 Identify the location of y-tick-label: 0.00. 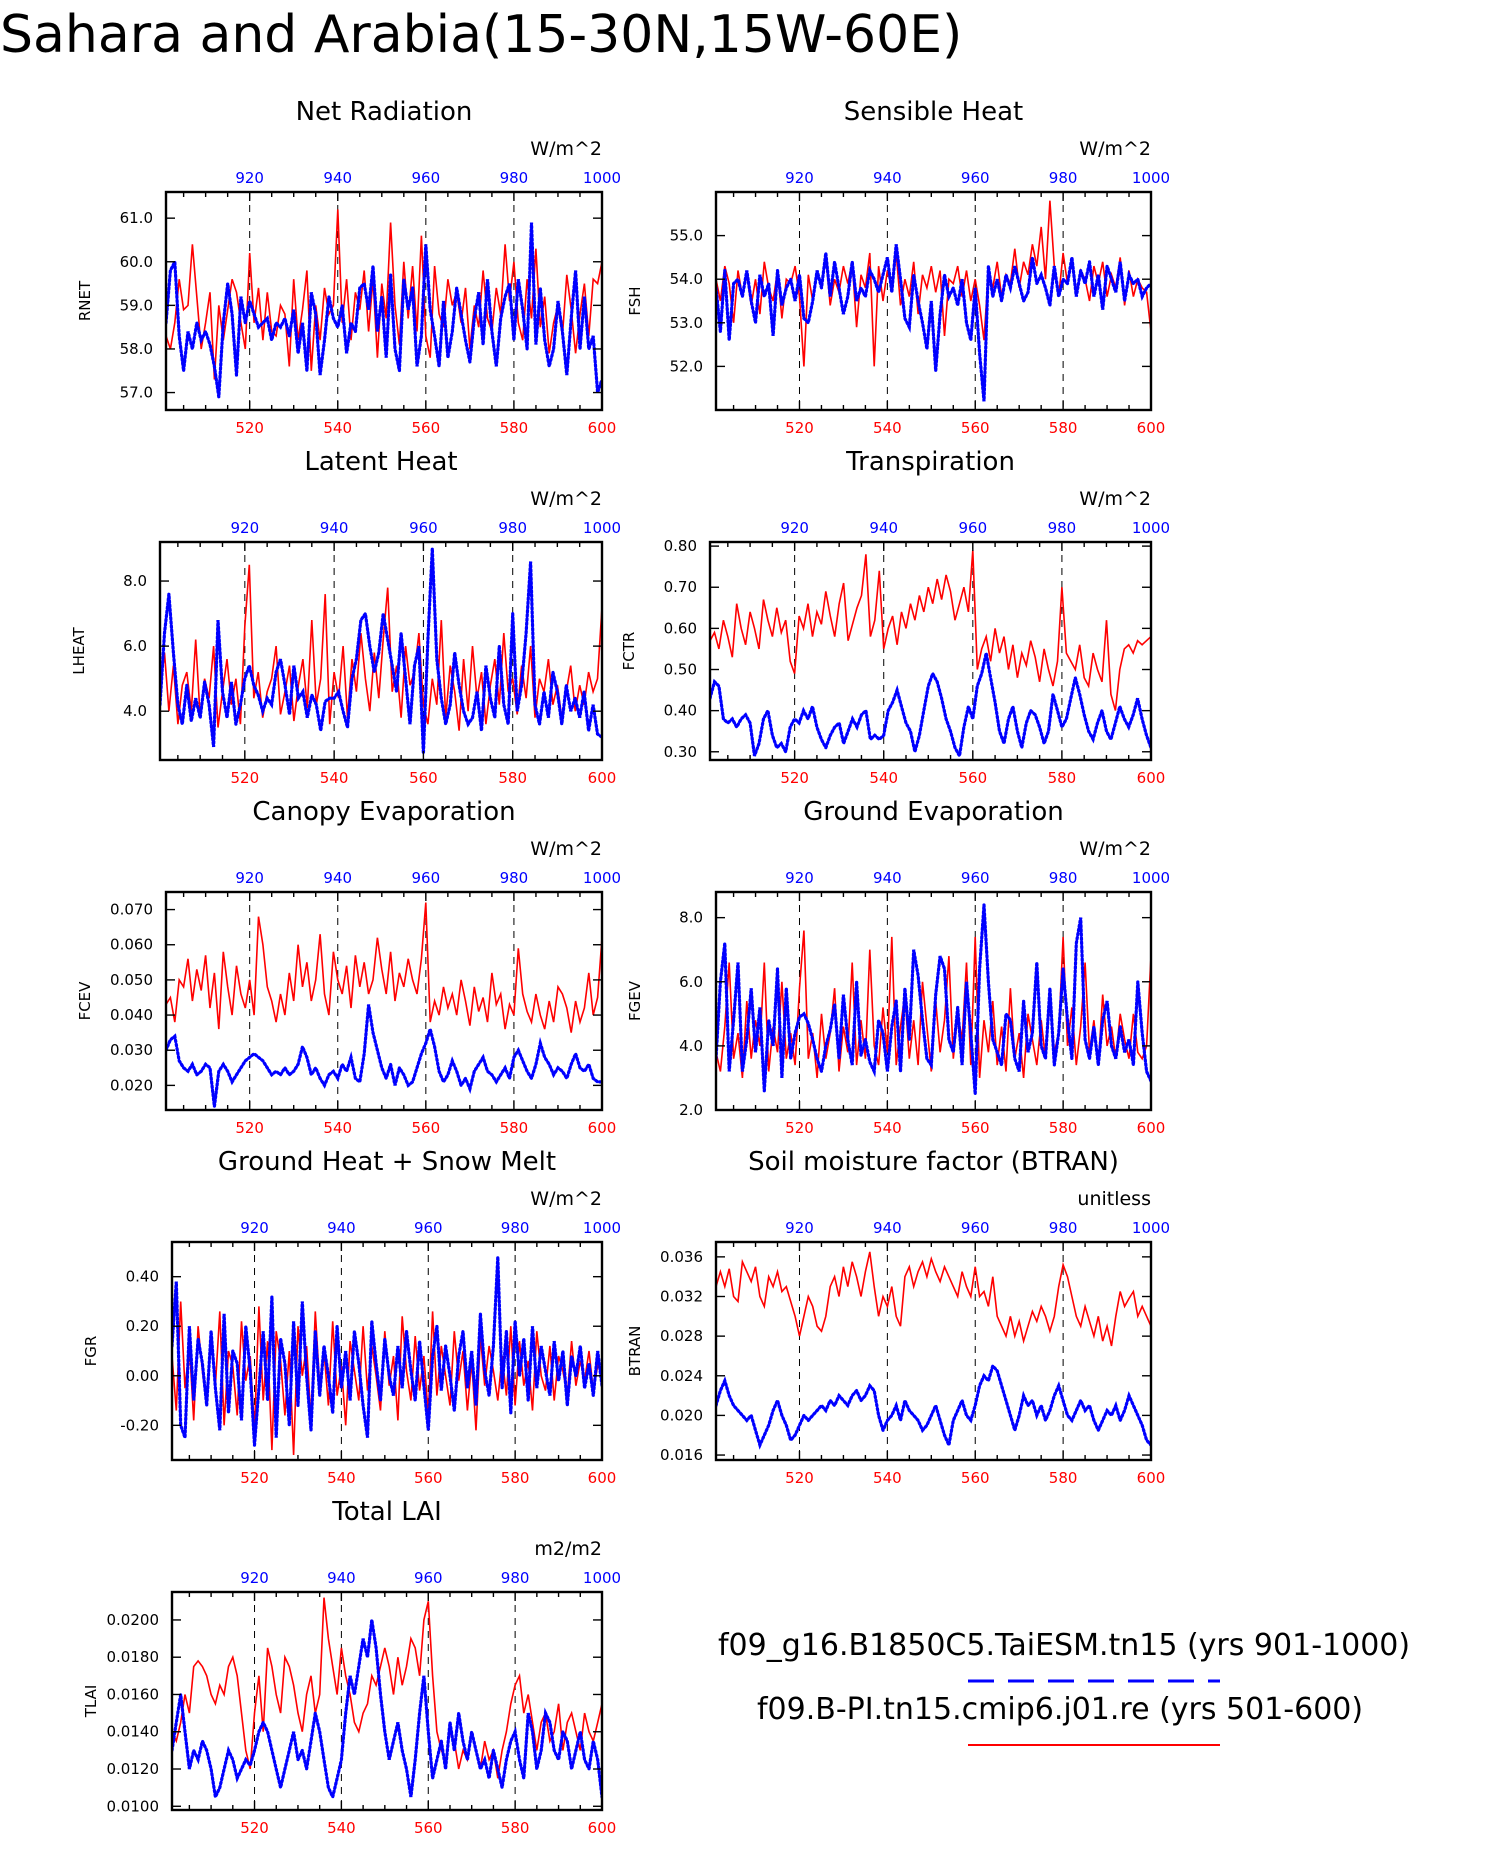
(142, 1376).